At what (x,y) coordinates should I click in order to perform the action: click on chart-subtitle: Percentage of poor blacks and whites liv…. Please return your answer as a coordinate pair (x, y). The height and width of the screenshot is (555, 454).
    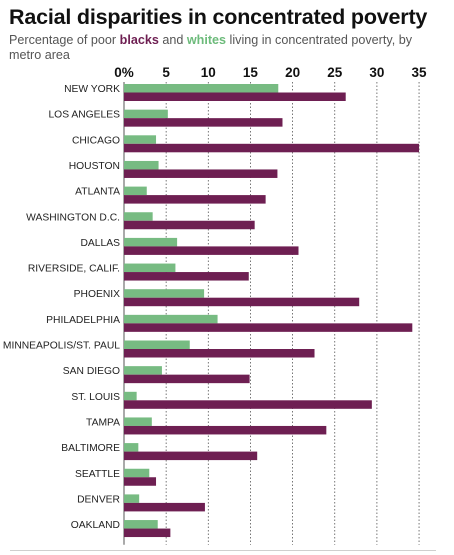
    Looking at the image, I should click on (219, 48).